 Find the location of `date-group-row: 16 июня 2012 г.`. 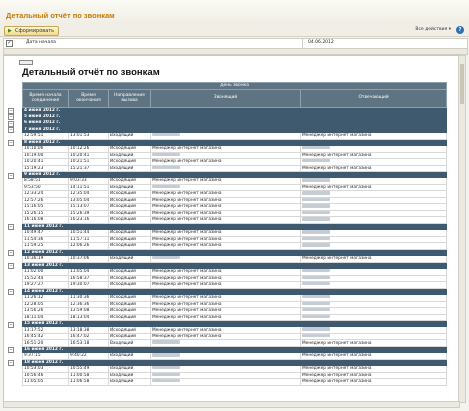

date-group-row: 16 июня 2012 г. is located at coordinates (234, 349).